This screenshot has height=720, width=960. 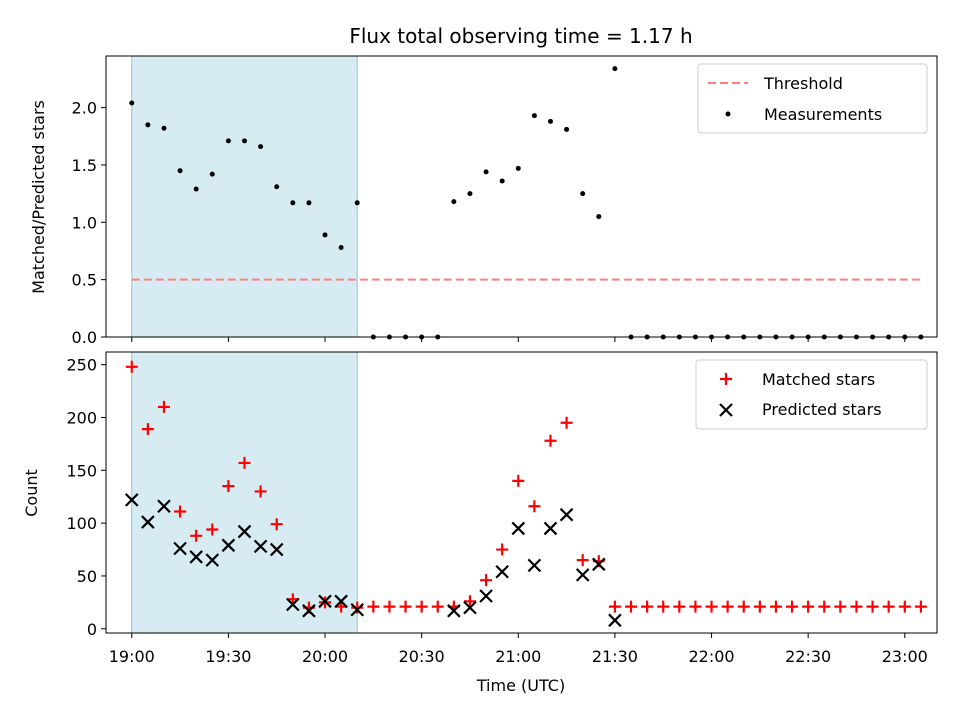 I want to click on ratio-y-ticks: 0.0 0.5 1.0 1.5 2.0, so click(x=89, y=223).